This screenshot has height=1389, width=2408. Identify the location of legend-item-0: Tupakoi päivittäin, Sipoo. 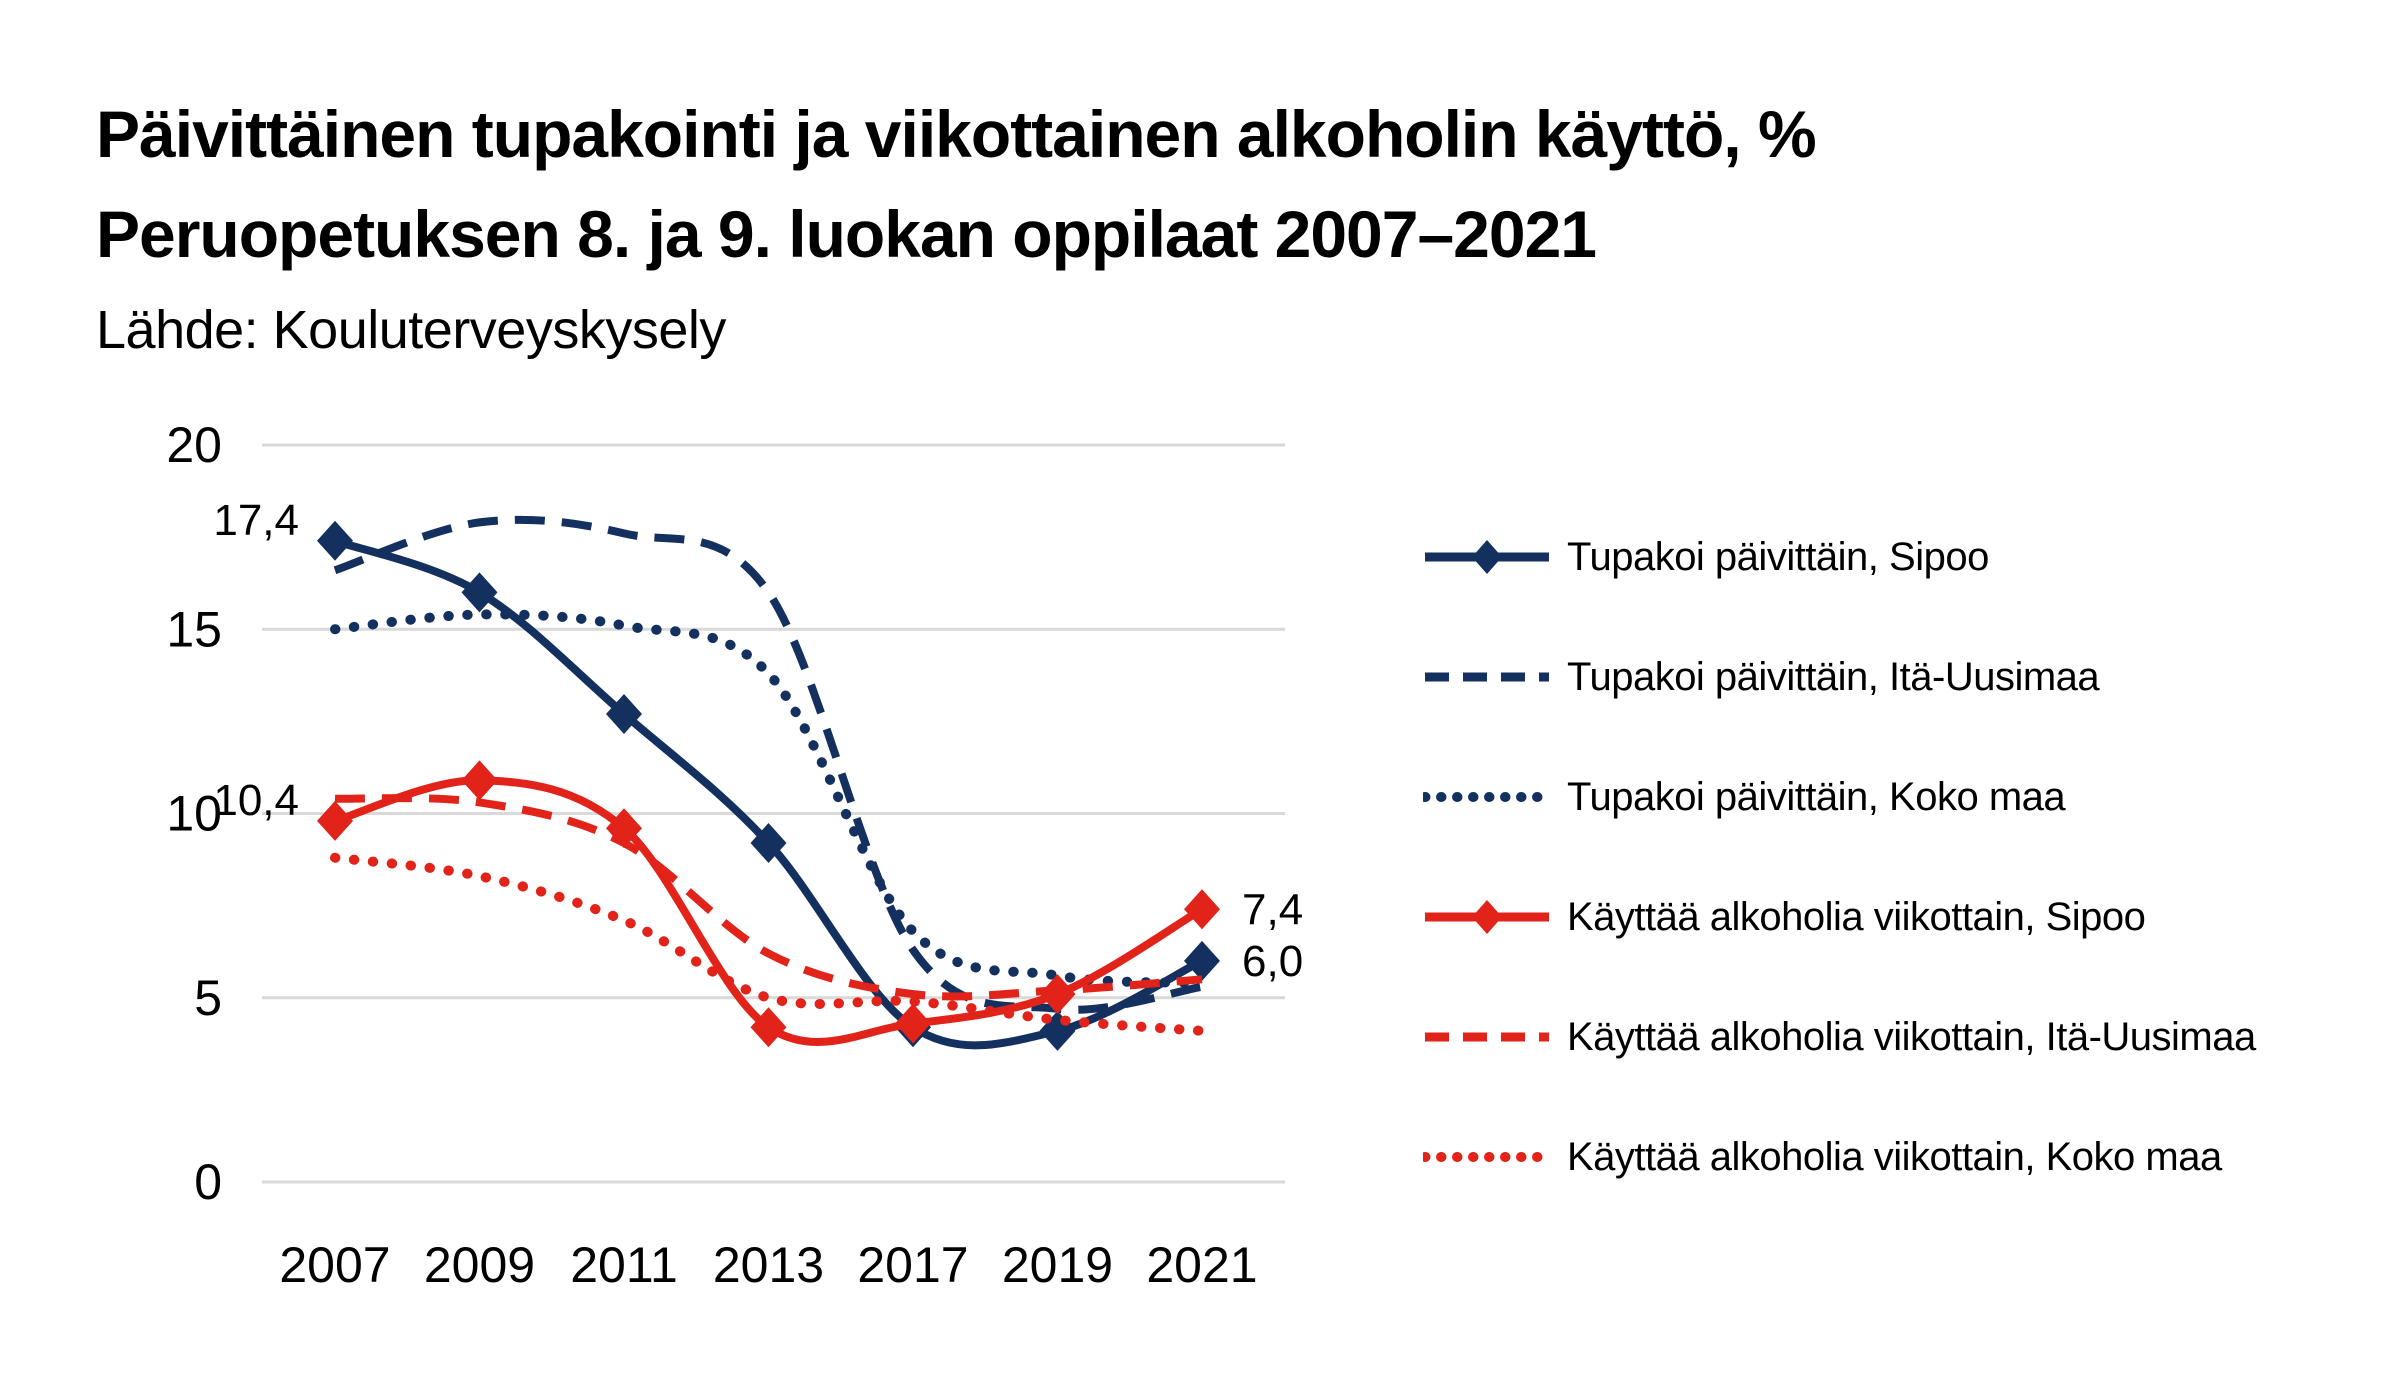
(1903, 557).